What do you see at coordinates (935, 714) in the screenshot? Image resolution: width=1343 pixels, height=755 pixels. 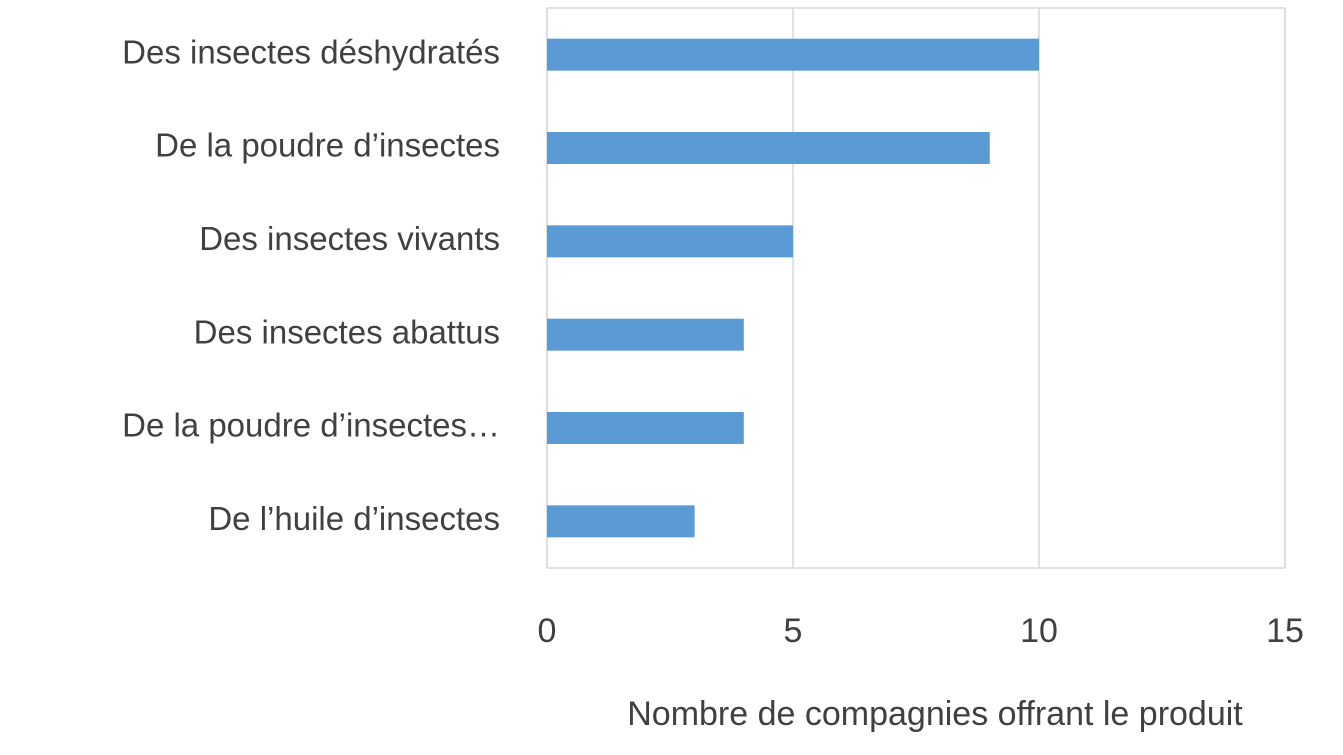 I see `x-axis-title: Nombre de compagnies offrant le produit` at bounding box center [935, 714].